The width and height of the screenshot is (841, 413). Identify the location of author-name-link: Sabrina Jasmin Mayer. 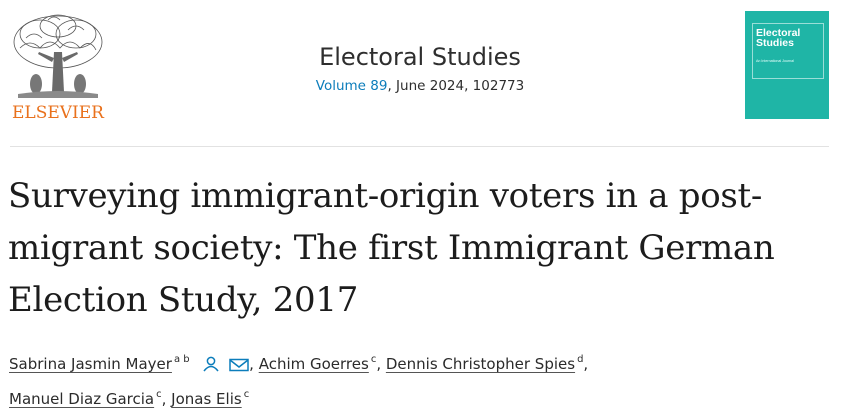
(90, 364).